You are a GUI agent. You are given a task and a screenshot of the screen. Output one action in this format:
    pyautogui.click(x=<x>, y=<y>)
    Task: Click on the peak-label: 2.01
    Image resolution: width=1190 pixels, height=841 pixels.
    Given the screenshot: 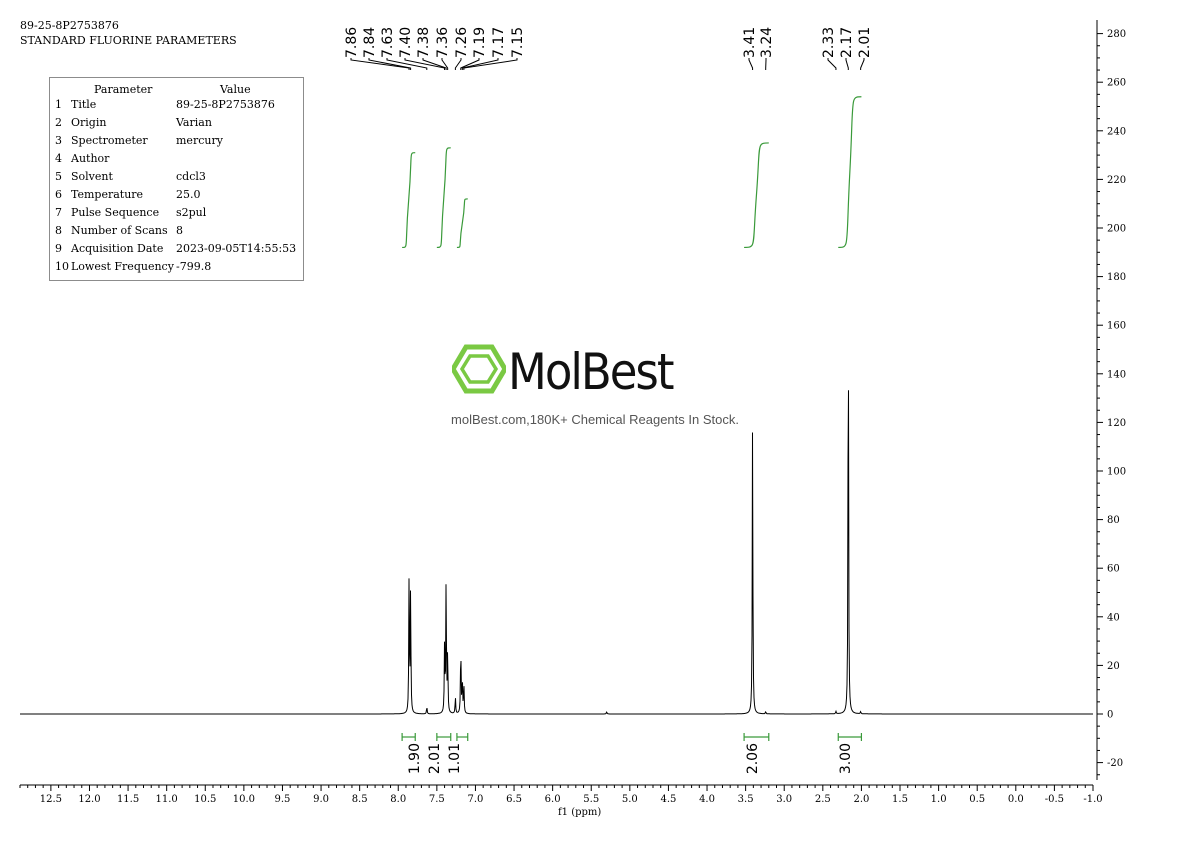 What is the action you would take?
    pyautogui.click(x=865, y=42)
    